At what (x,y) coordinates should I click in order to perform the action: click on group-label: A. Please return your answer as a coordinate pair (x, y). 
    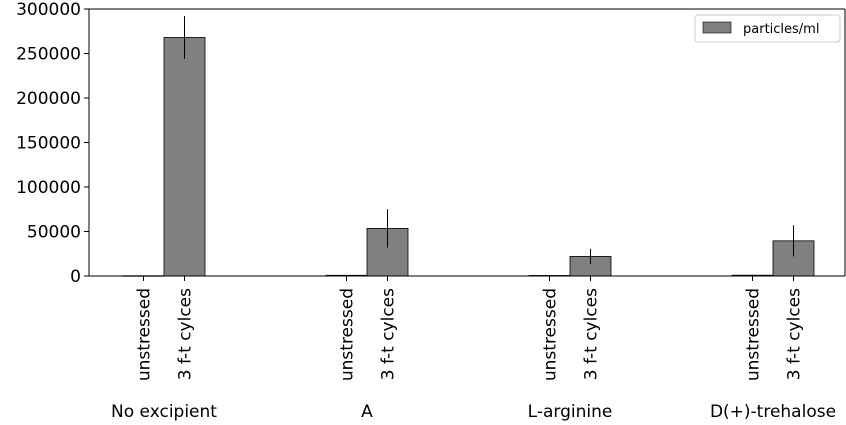
    Looking at the image, I should click on (367, 412).